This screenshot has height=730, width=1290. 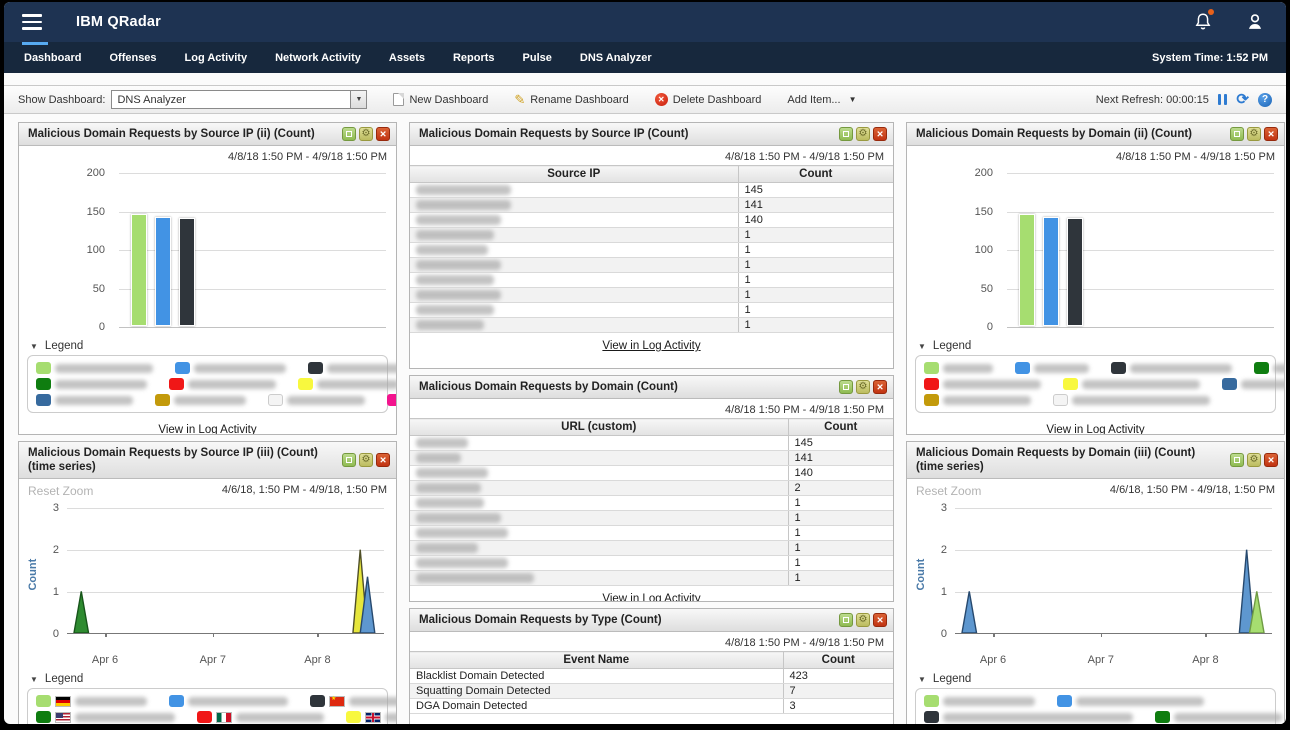 I want to click on tab-assets: Assets, so click(x=406, y=57).